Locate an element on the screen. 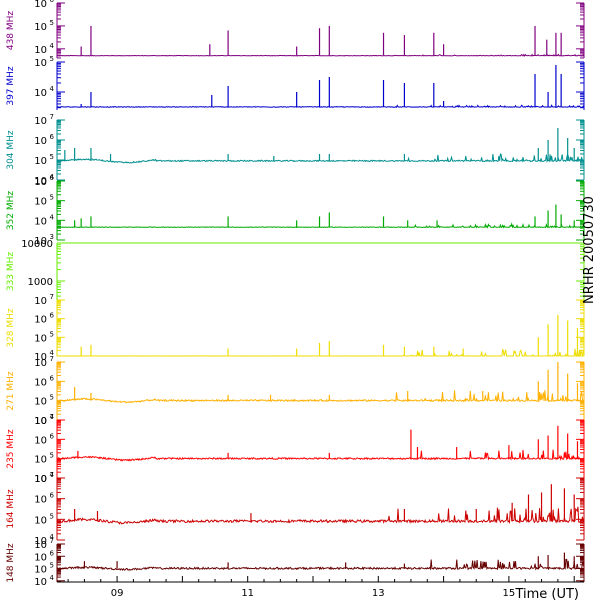  panel-frequency-label: 164 MHz is located at coordinates (11, 509).